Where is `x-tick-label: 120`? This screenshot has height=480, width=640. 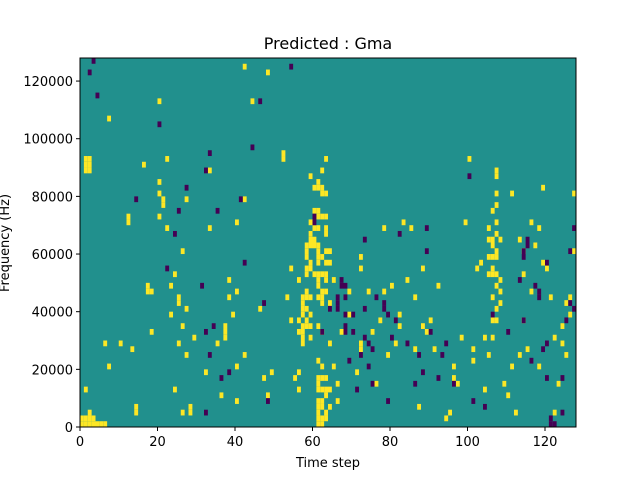
x-tick-label: 120 is located at coordinates (545, 442).